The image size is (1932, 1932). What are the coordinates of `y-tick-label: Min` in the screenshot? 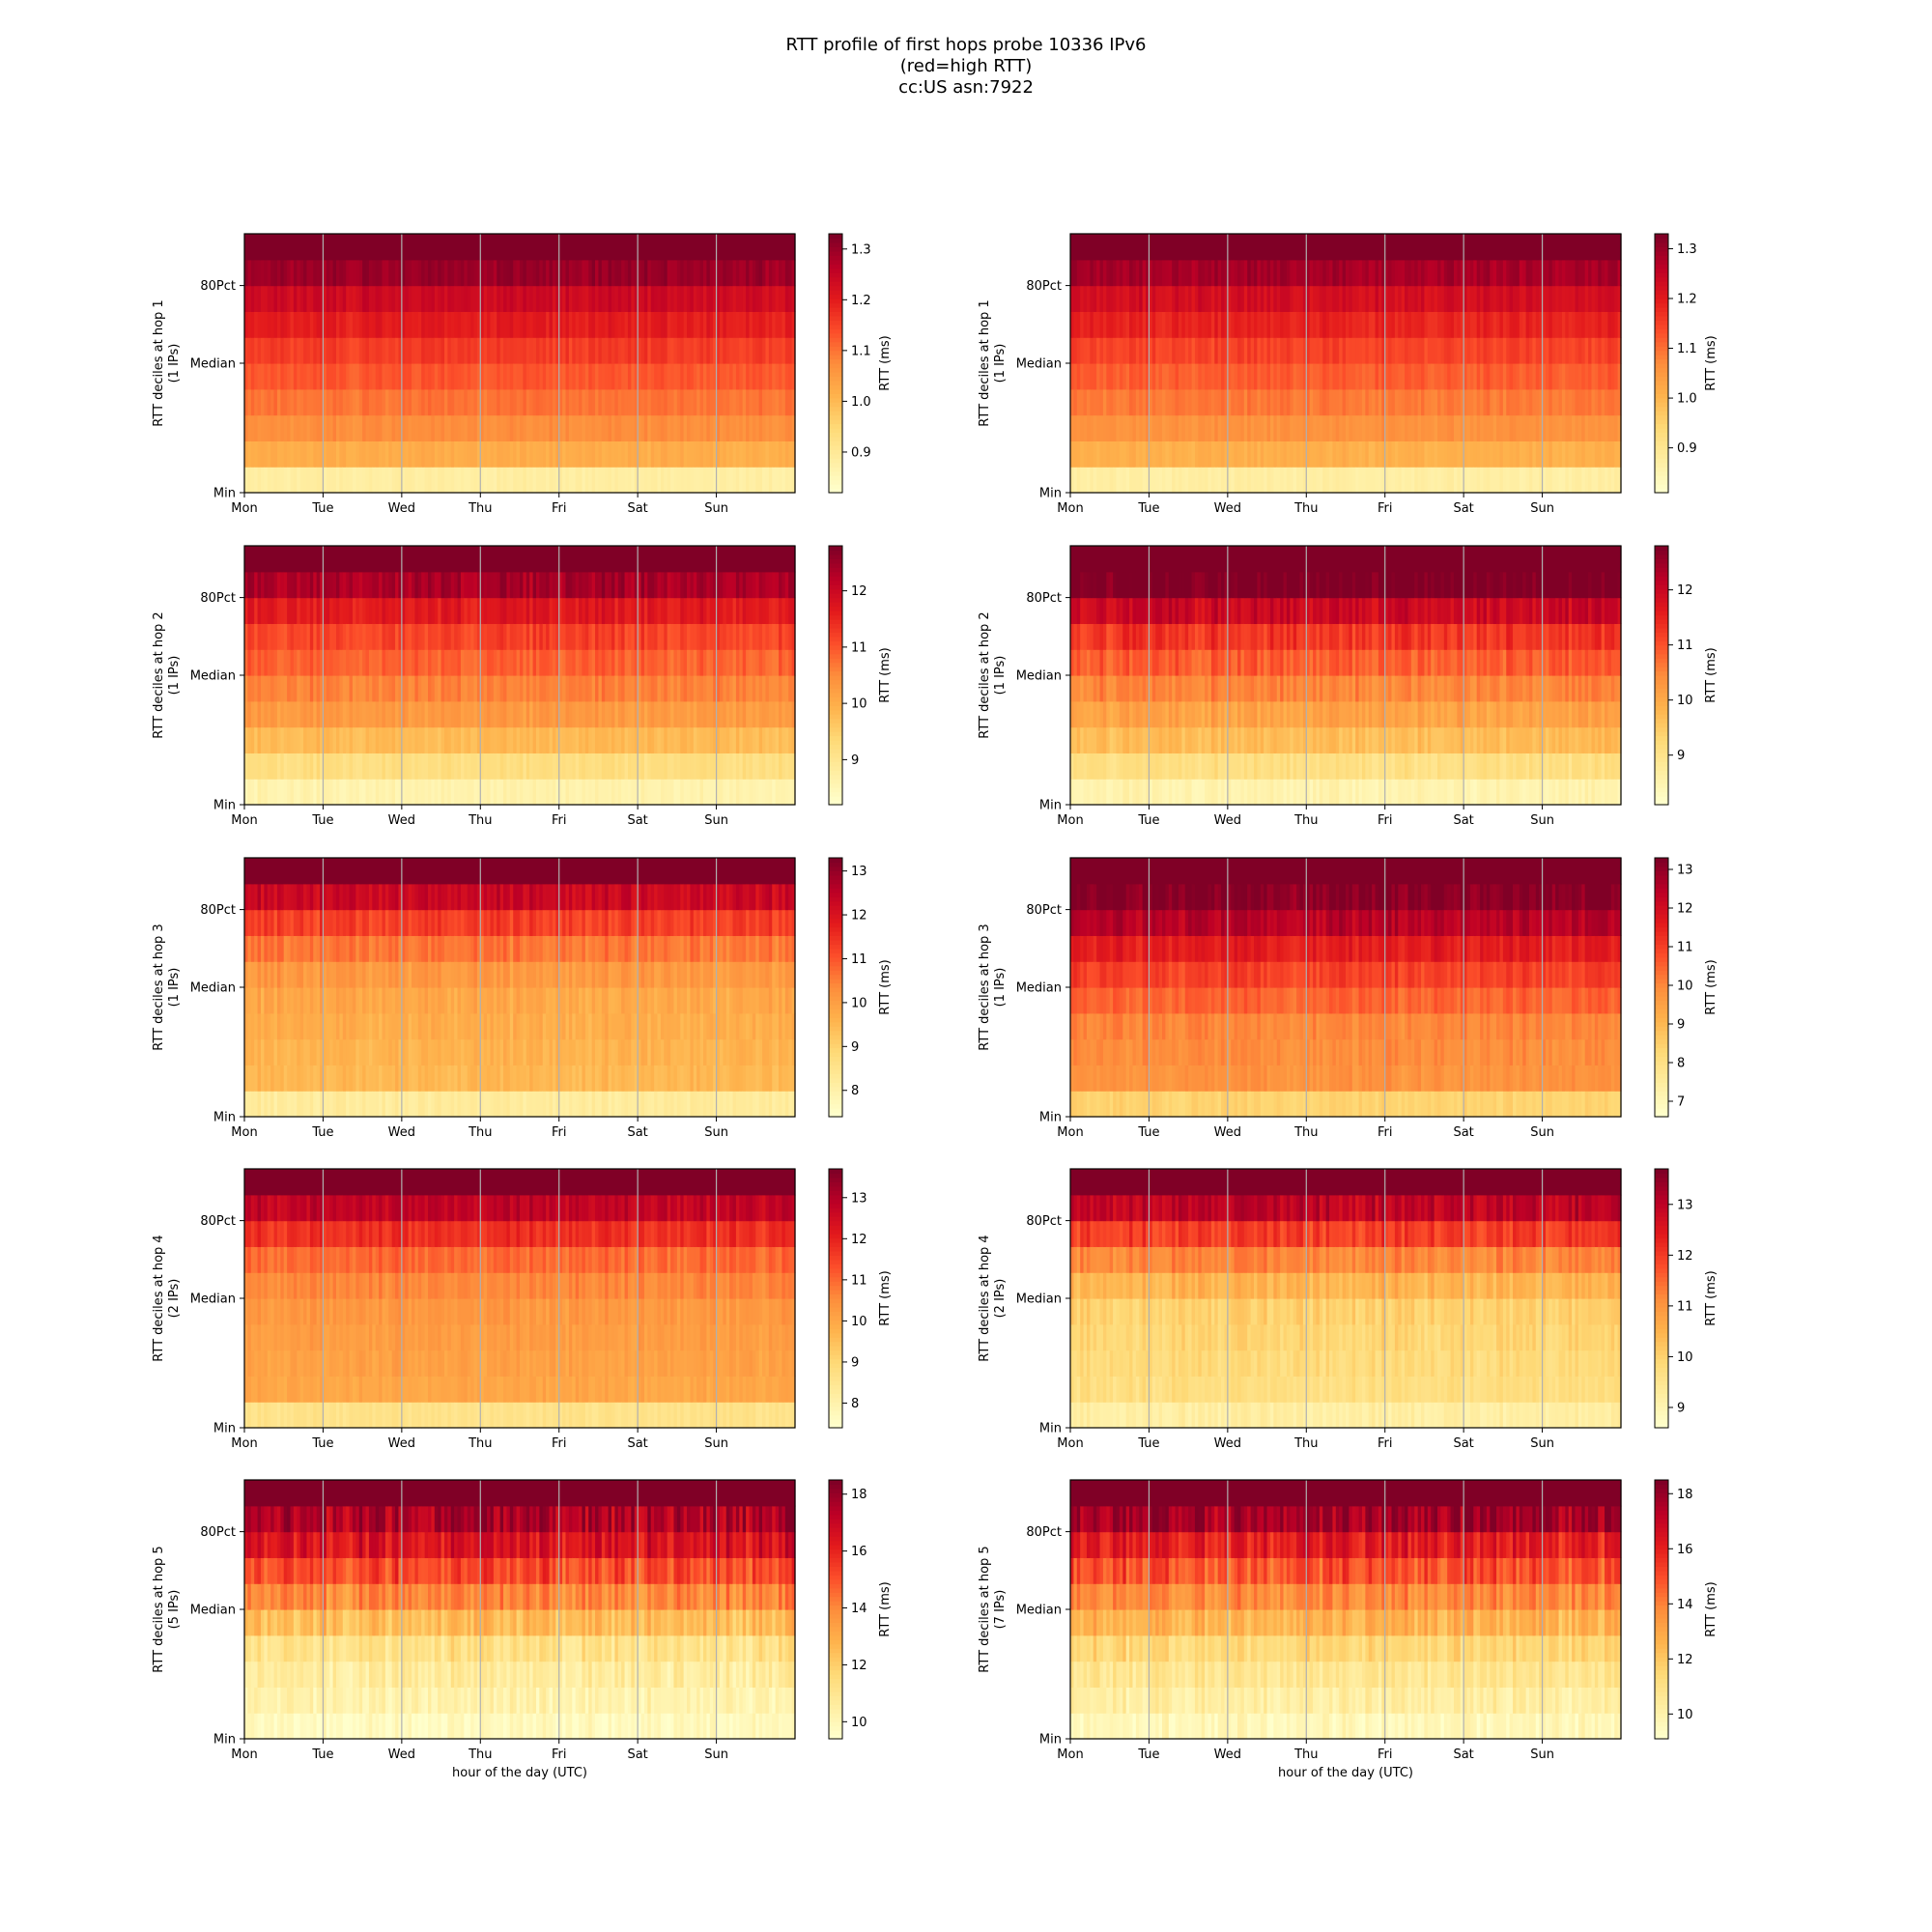 It's located at (224, 494).